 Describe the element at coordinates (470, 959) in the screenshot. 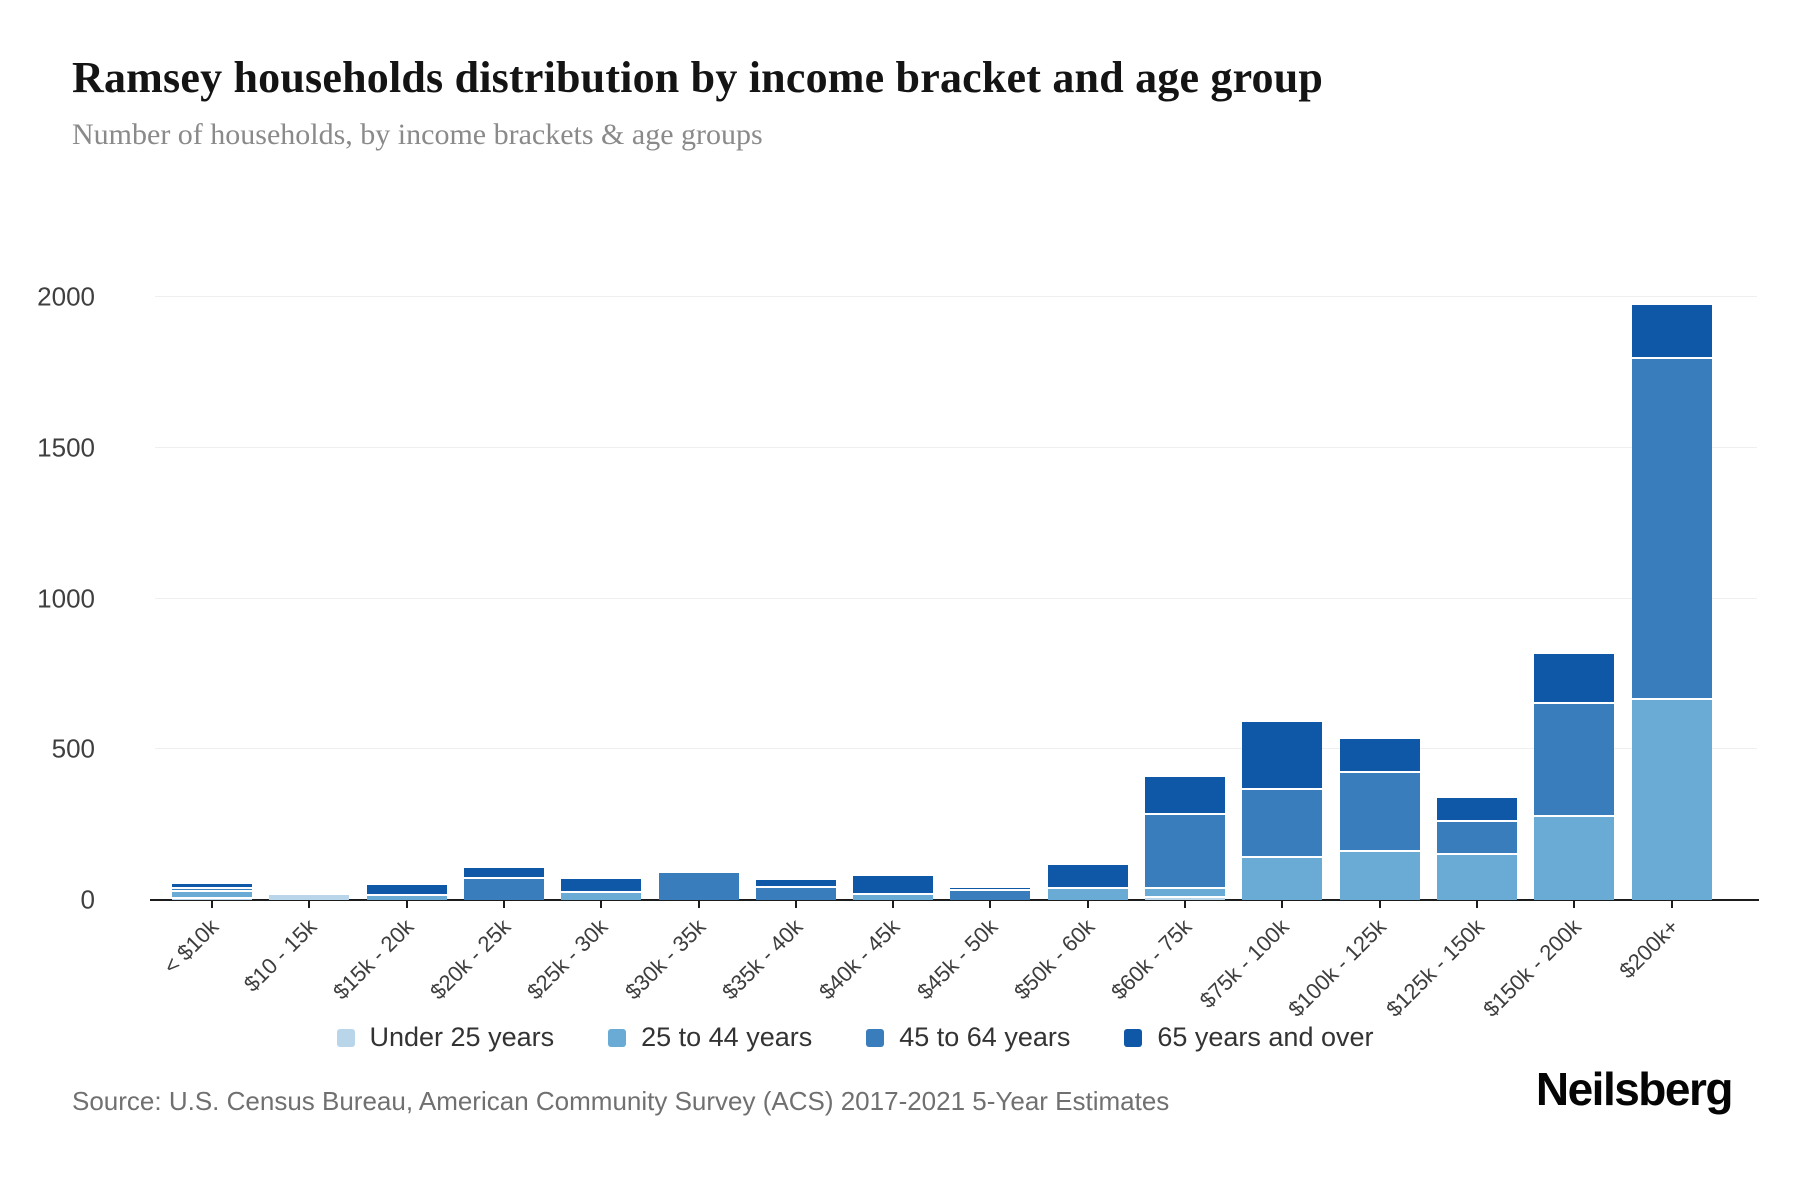

I see `x-tick-label-text: $20k - 25k` at that location.